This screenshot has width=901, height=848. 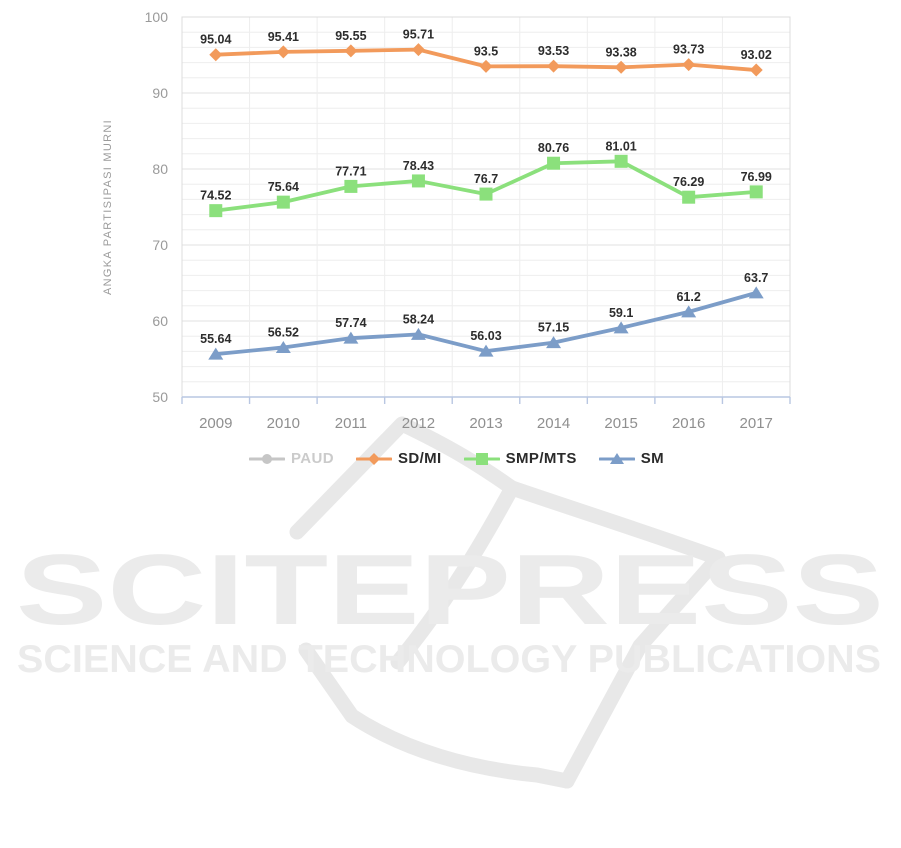 I want to click on svg-text: 2015, so click(x=620, y=423).